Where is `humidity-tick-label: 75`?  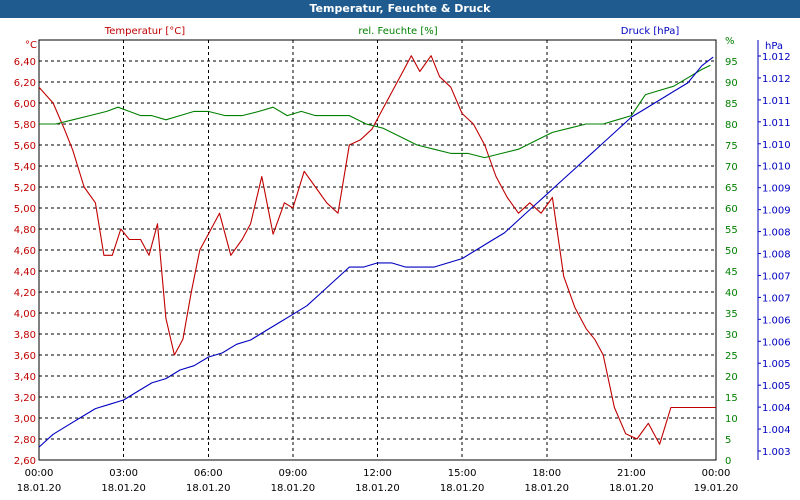 humidity-tick-label: 75 is located at coordinates (731, 146).